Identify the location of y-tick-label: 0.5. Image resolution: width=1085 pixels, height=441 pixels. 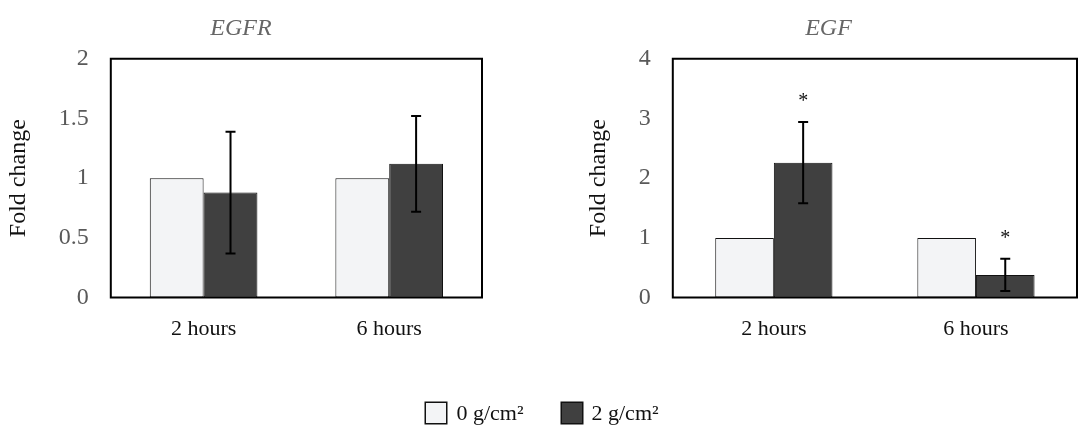
(73, 236).